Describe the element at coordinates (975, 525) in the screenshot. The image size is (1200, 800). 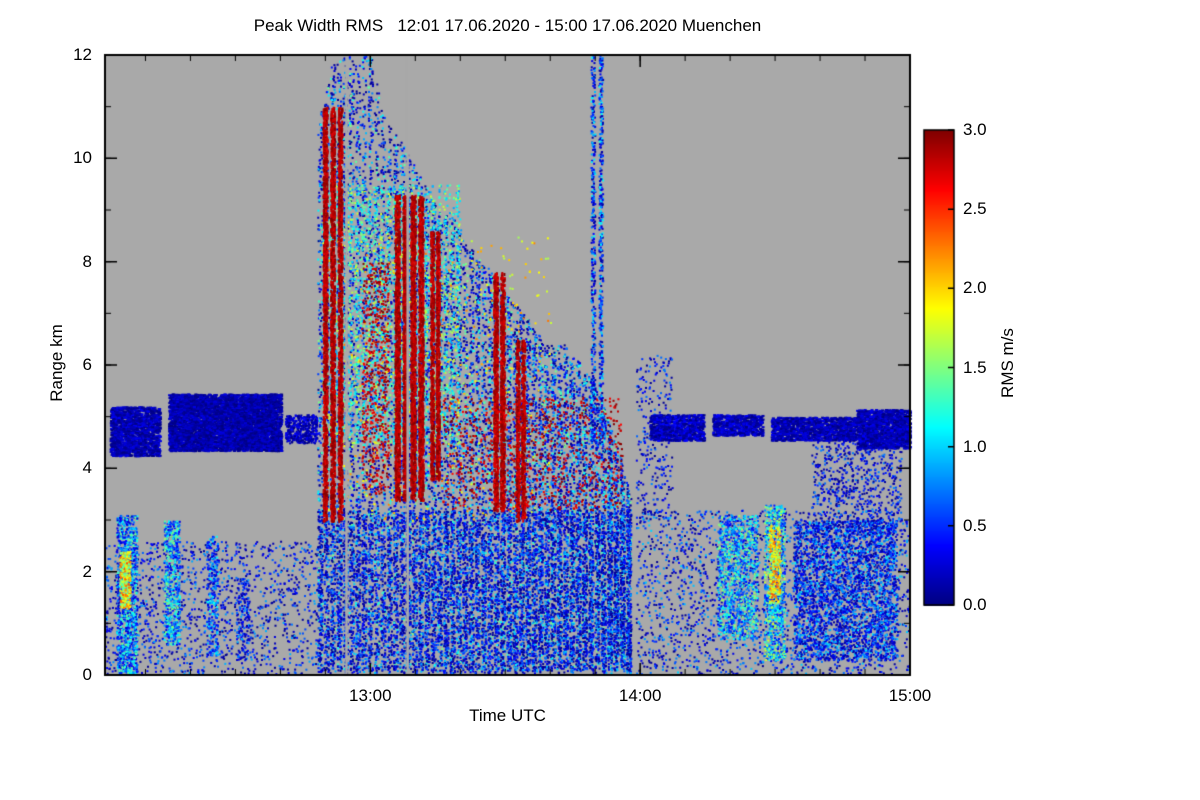
I see `colorbar-tick-label: 0.5` at that location.